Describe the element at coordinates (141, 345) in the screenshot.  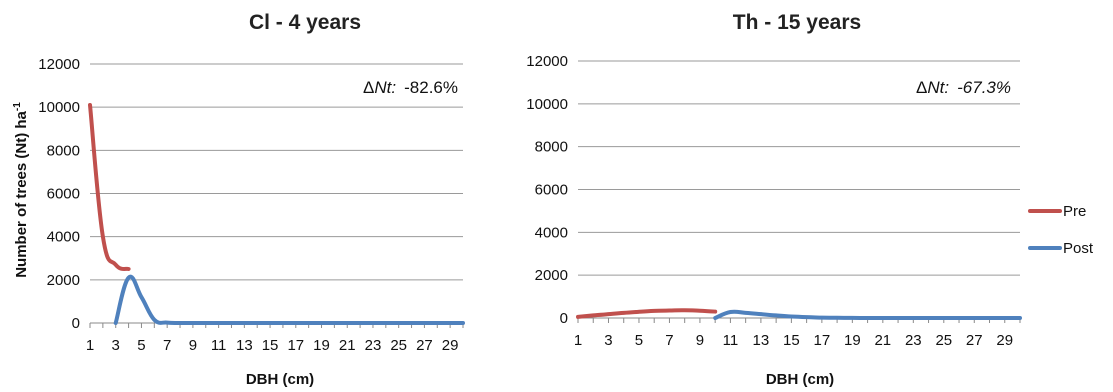
I see `chart-left-x-tick-label: 5` at that location.